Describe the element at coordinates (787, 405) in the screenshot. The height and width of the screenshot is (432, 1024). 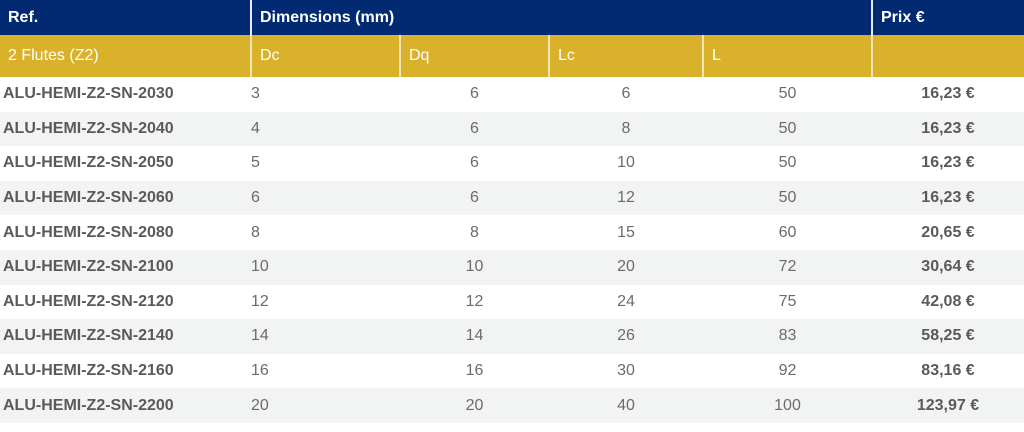
I see `cell-l: 100` at that location.